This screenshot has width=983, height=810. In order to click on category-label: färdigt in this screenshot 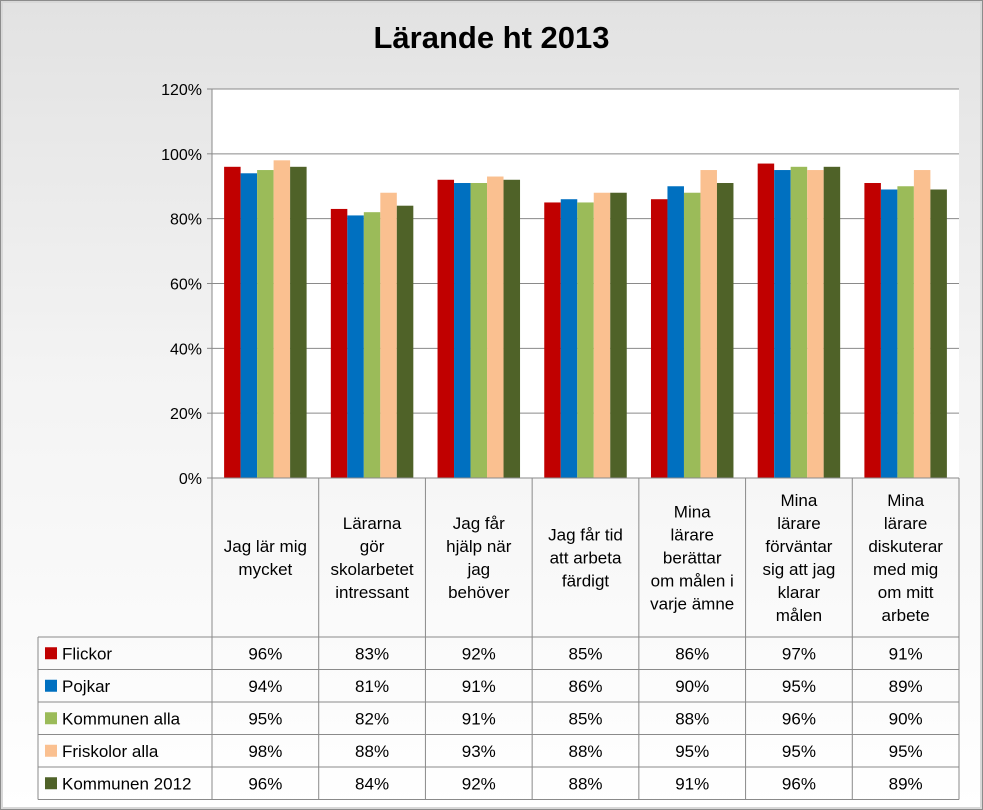, I will do `click(586, 581)`.